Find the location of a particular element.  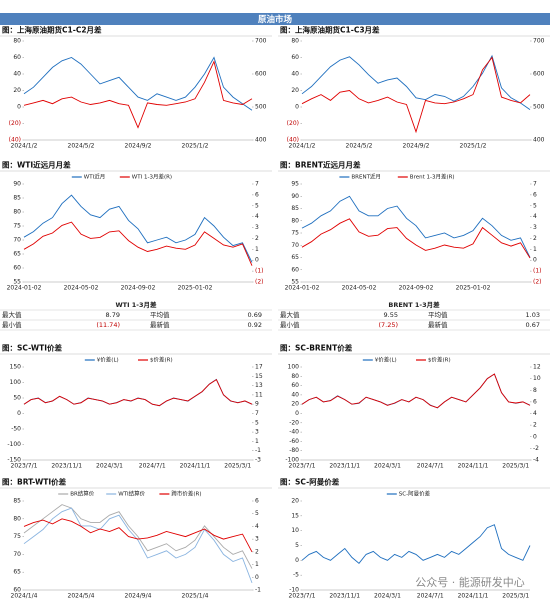

y-tick-label: 20 is located at coordinates (295, 501).